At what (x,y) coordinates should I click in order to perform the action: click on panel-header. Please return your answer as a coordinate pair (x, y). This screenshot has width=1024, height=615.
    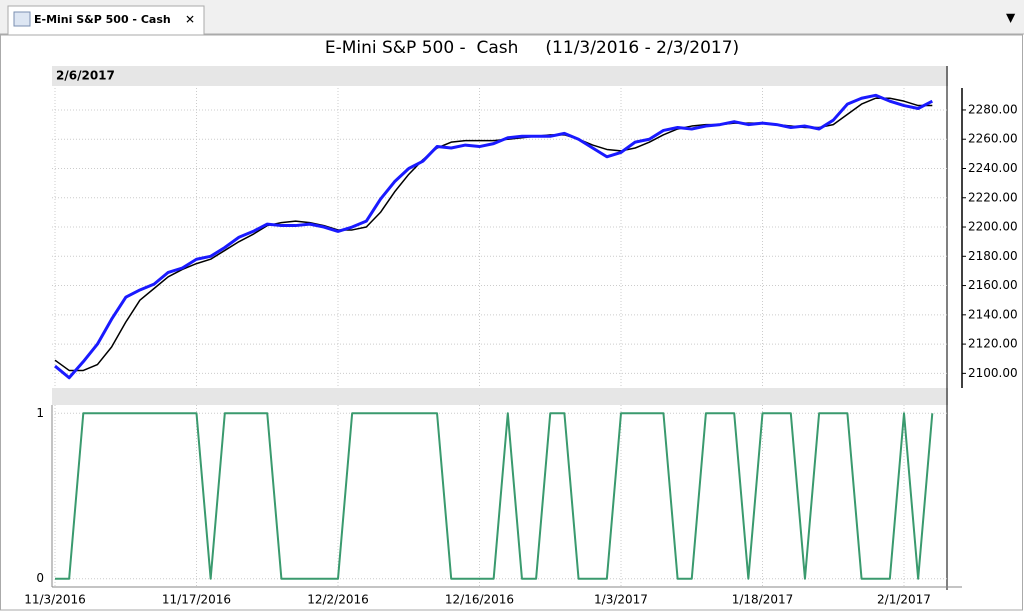
    Looking at the image, I should click on (500, 76).